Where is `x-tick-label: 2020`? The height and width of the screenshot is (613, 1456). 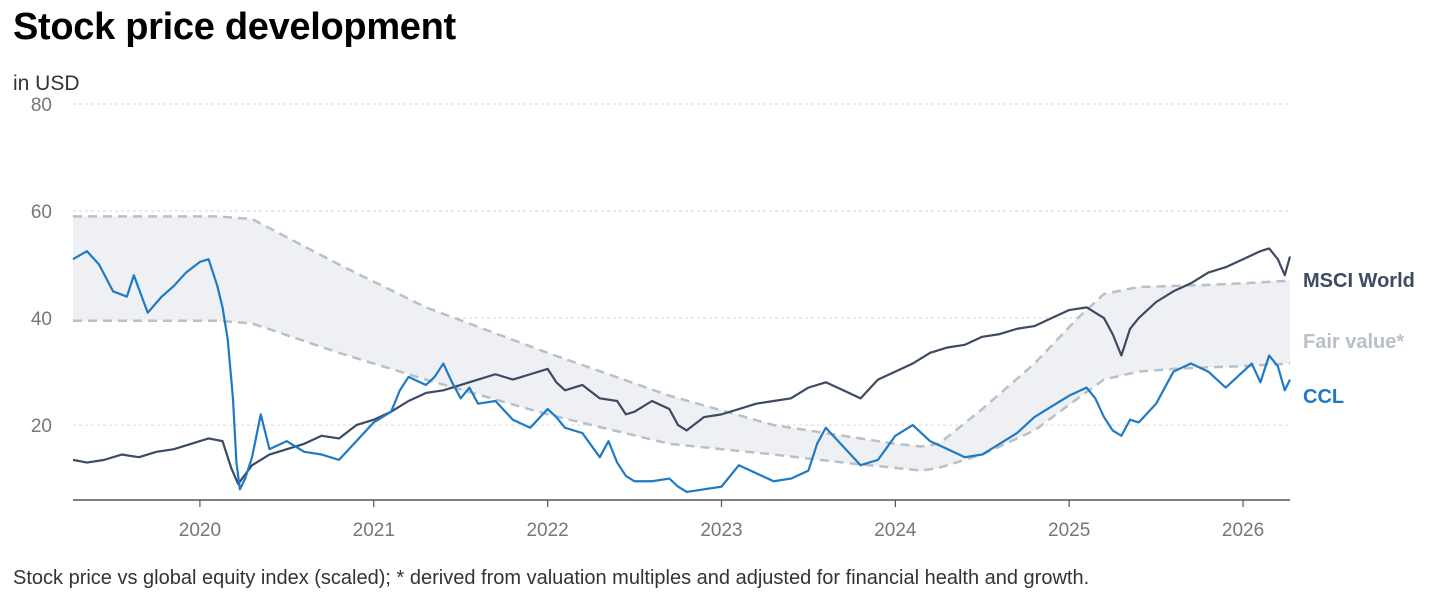
x-tick-label: 2020 is located at coordinates (200, 530).